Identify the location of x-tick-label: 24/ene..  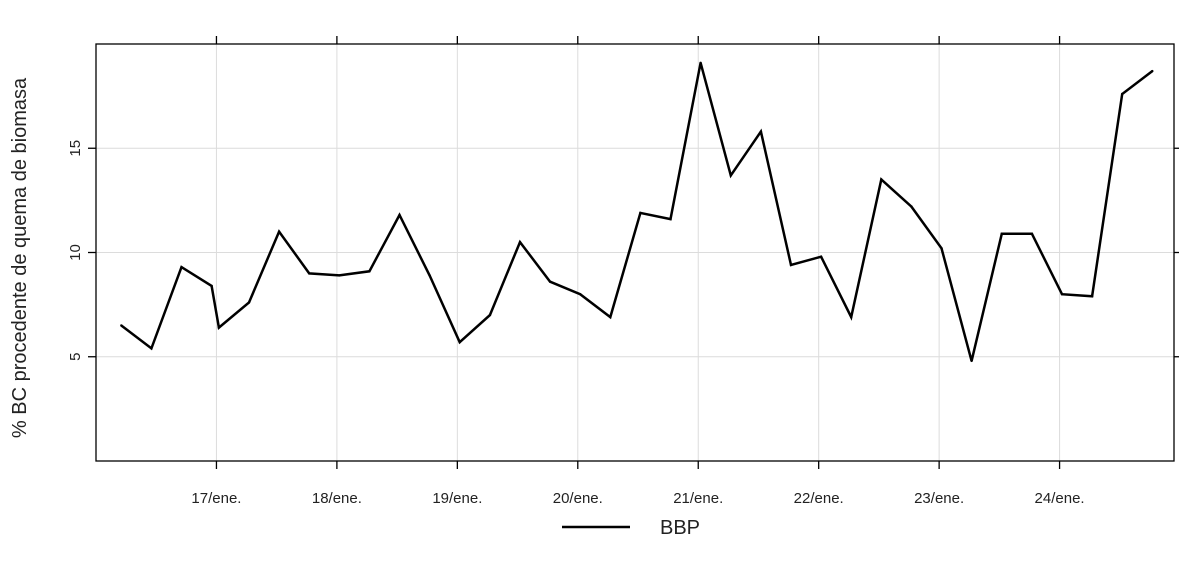
(1060, 498).